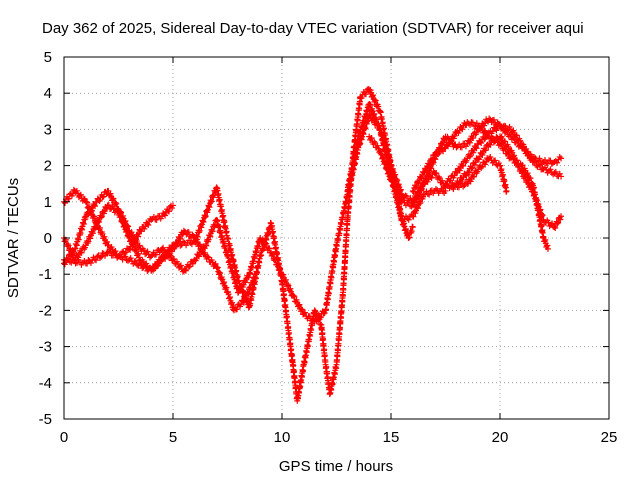  What do you see at coordinates (48, 129) in the screenshot?
I see `y-tick-label: 3` at bounding box center [48, 129].